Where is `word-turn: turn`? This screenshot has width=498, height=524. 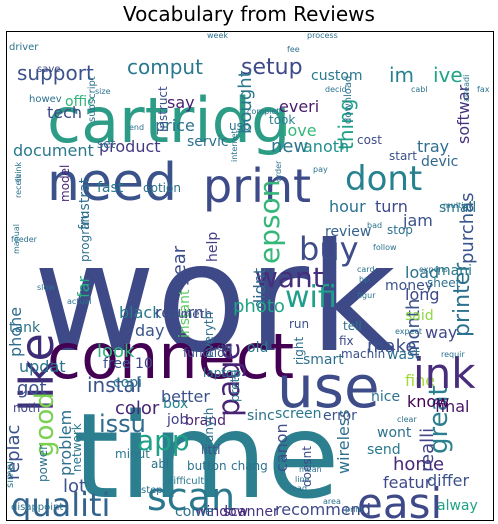
word-turn: turn is located at coordinates (391, 206).